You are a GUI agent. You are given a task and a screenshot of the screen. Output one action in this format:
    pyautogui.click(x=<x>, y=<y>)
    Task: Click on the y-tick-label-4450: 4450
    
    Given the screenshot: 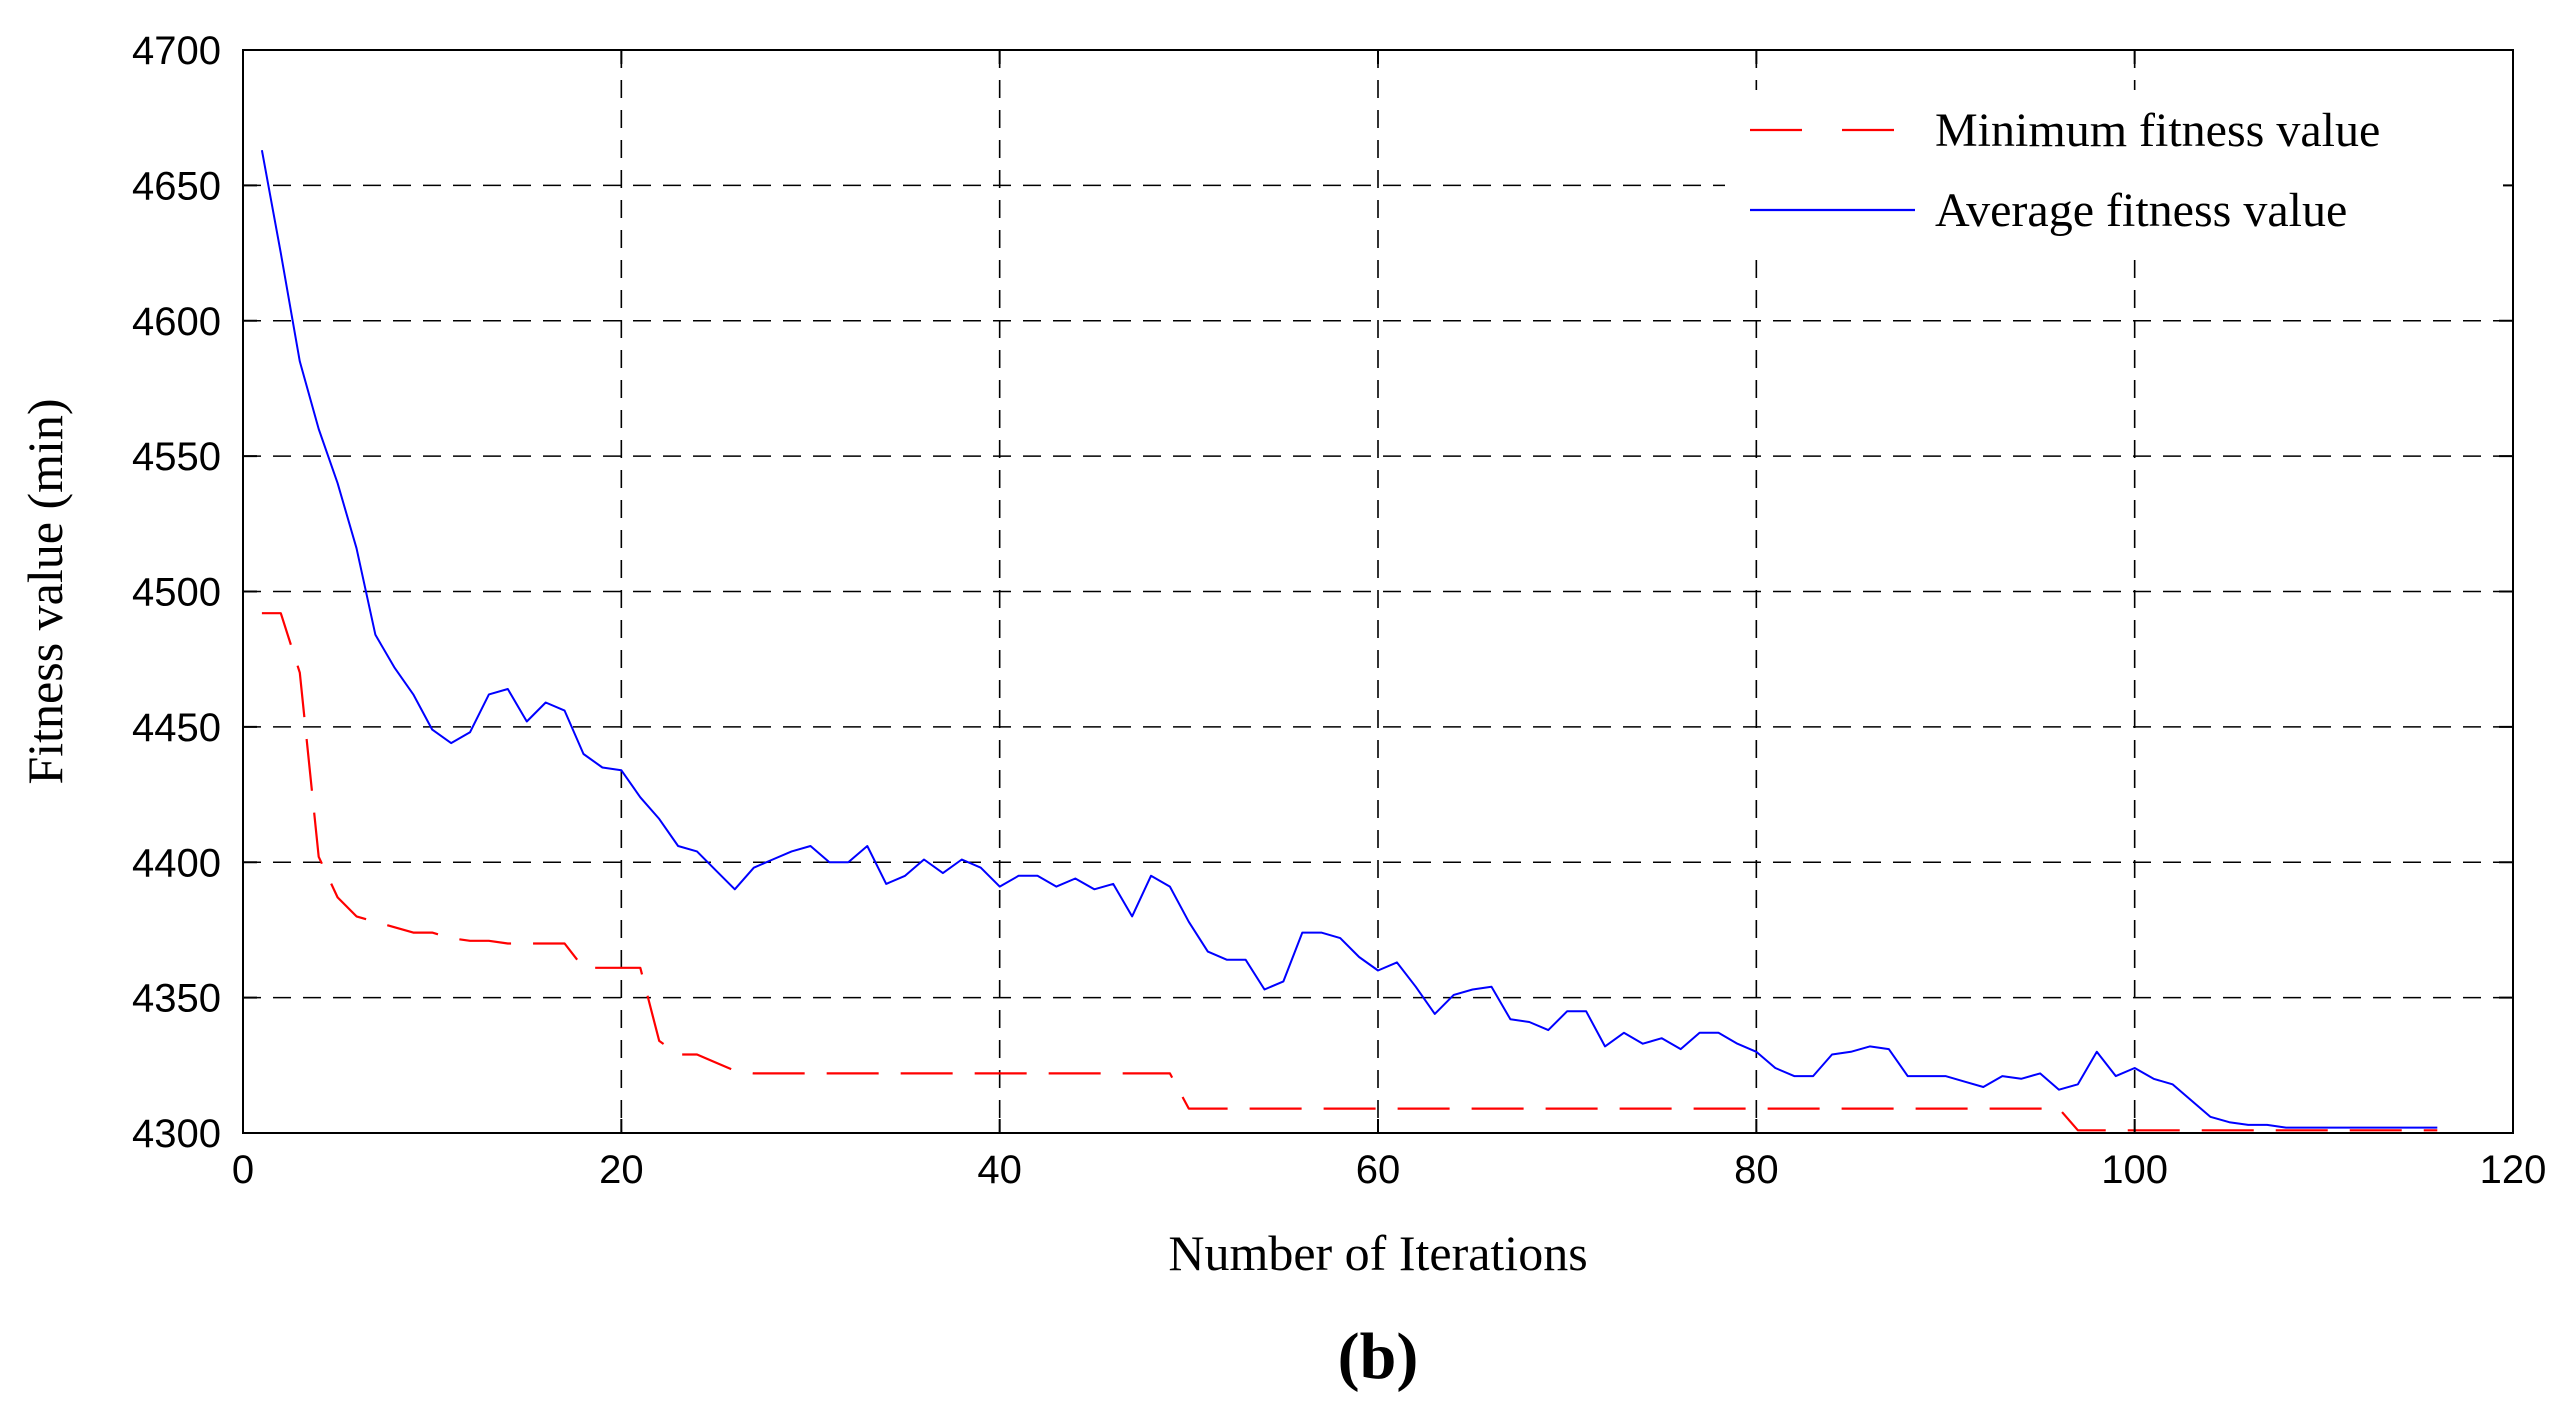 What is the action you would take?
    pyautogui.click(x=176, y=728)
    